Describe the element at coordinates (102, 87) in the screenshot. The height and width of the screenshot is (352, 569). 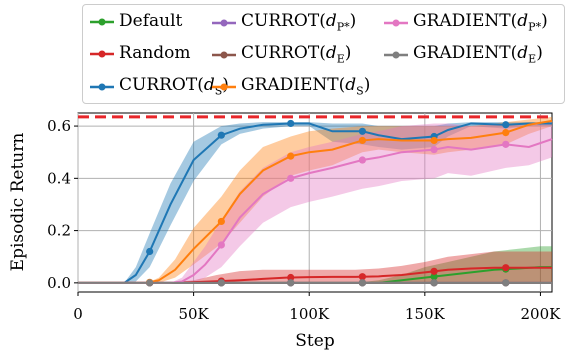
I see `legend-swatch-currot-s` at that location.